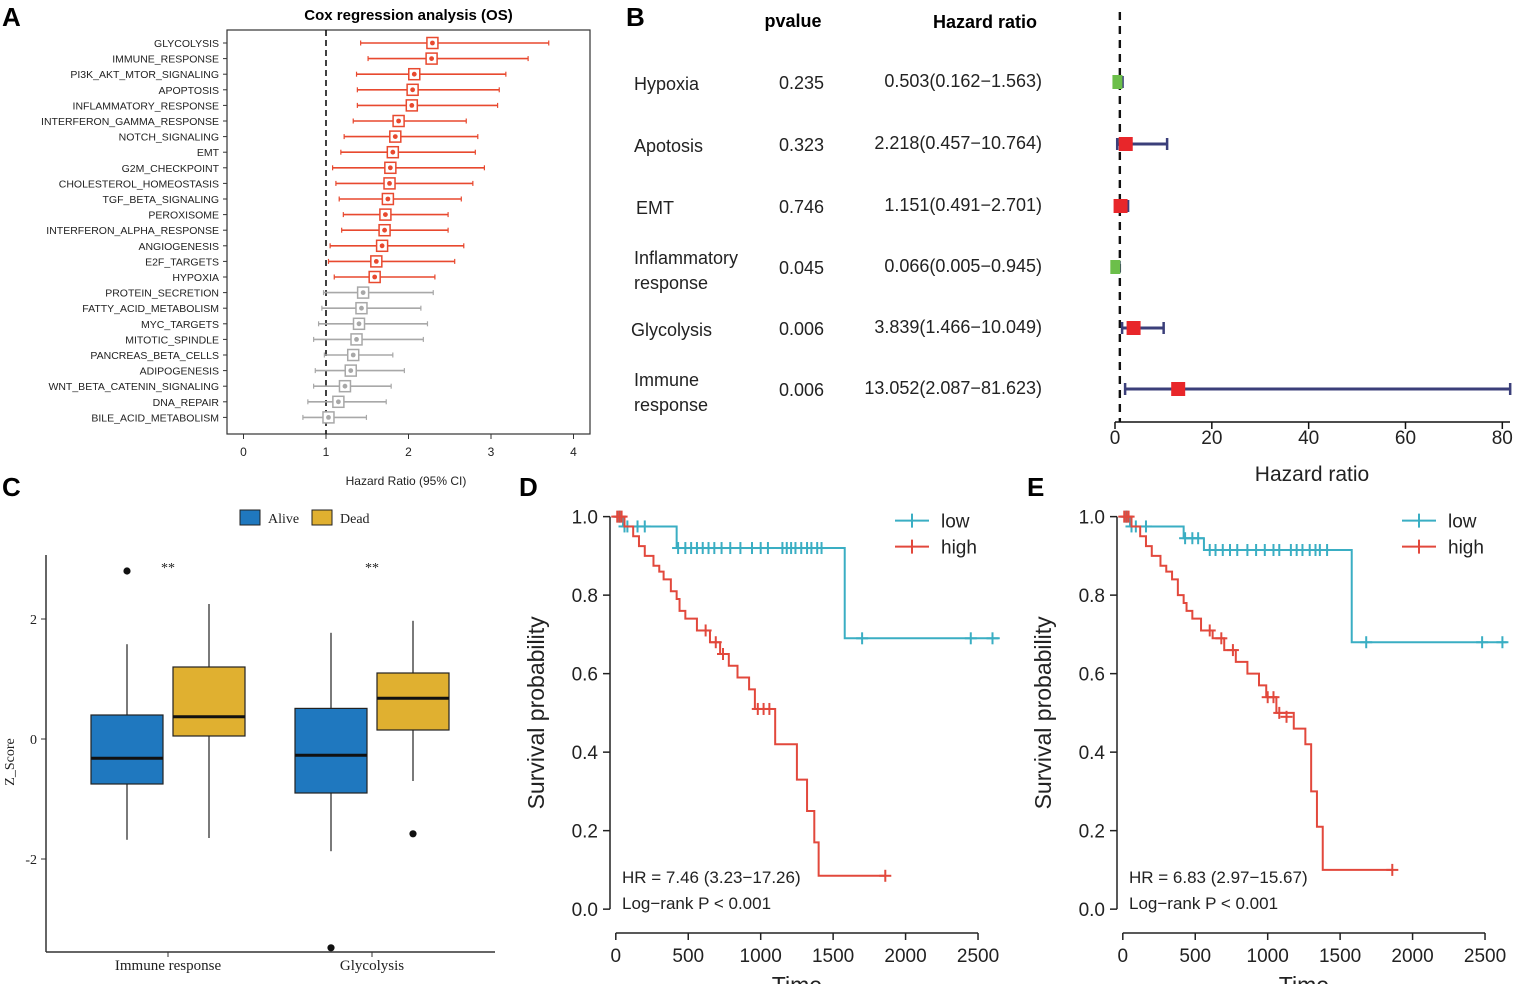 This screenshot has height=984, width=1515. What do you see at coordinates (761, 956) in the screenshot?
I see `km-xtick-label: 1000` at bounding box center [761, 956].